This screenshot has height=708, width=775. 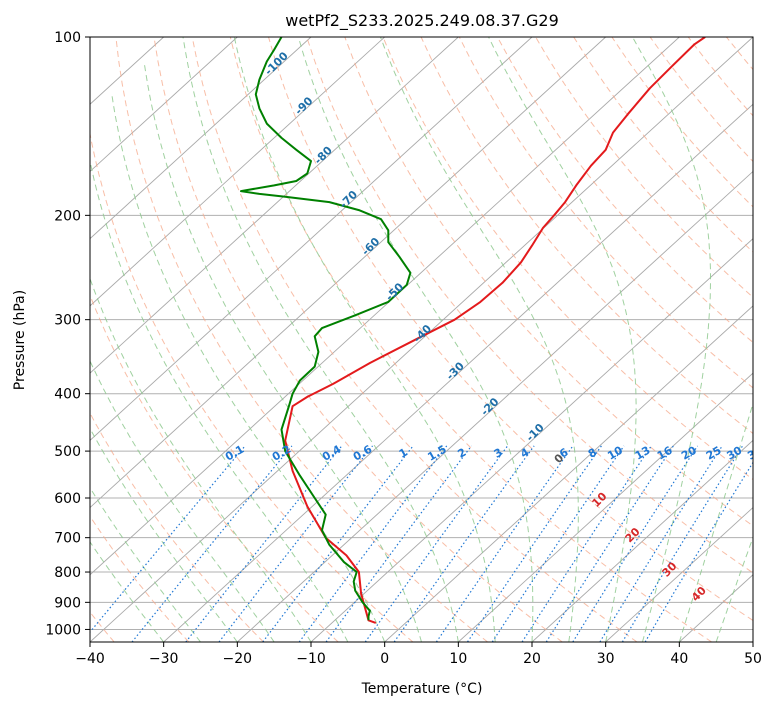 I want to click on y-tick-label: 1000, so click(x=63, y=630).